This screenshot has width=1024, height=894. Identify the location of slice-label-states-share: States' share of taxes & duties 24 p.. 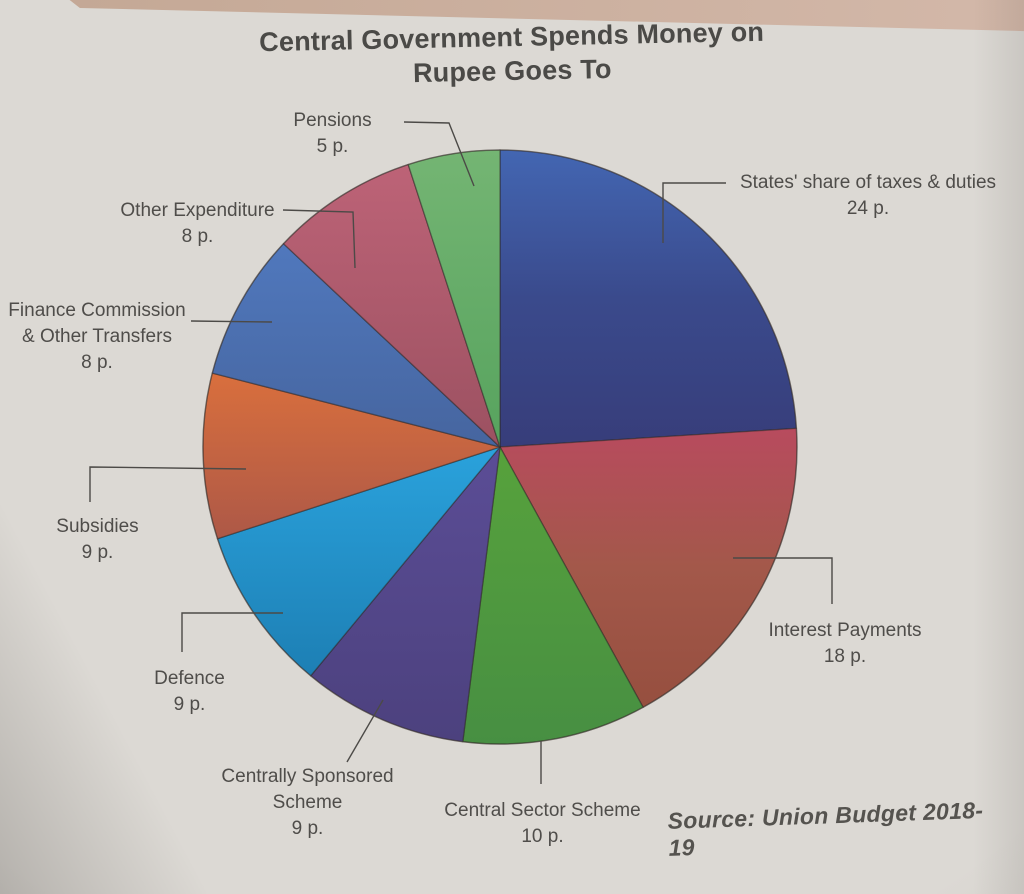
(868, 196).